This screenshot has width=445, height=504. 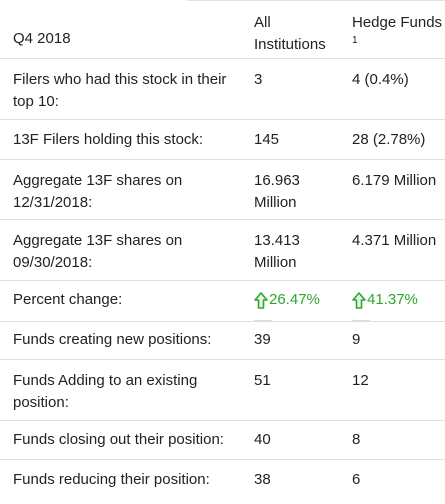 I want to click on all-value: 40, so click(x=297, y=440).